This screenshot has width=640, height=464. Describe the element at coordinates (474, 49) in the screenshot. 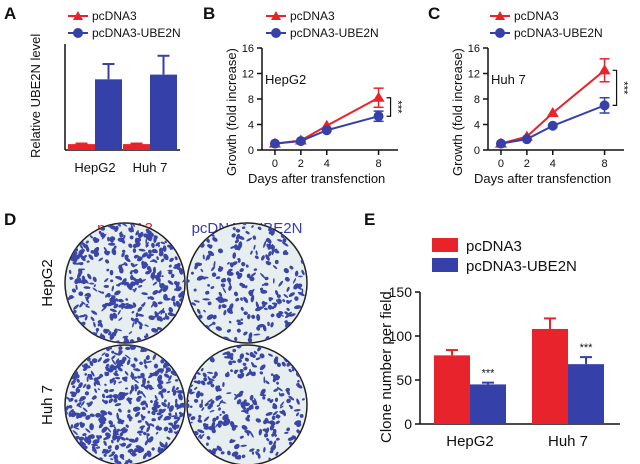

I see `c-ytick-label-4: 16` at that location.